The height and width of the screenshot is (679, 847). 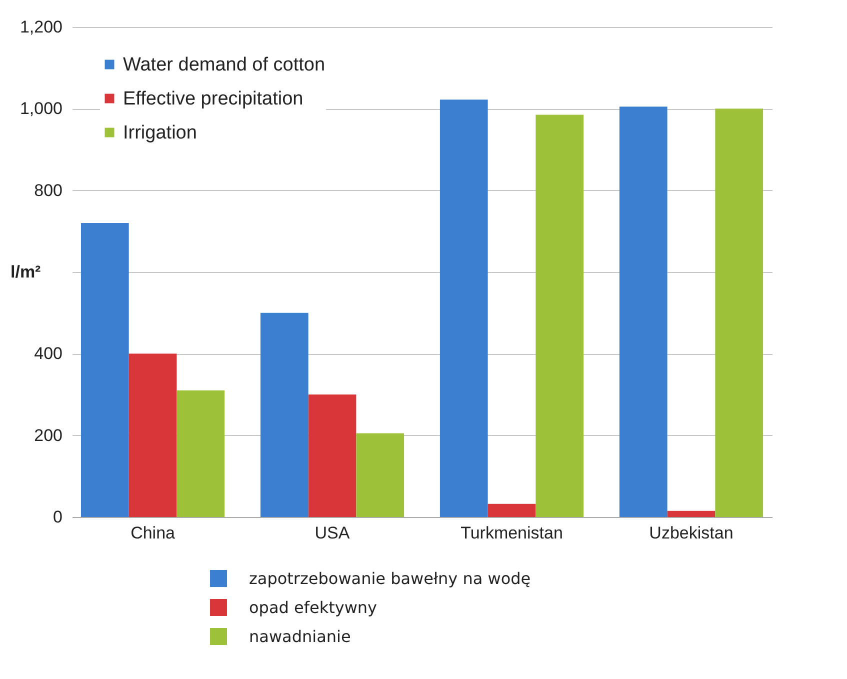 What do you see at coordinates (390, 578) in the screenshot?
I see `text: zapotrzebowanie bawełny na wodę` at bounding box center [390, 578].